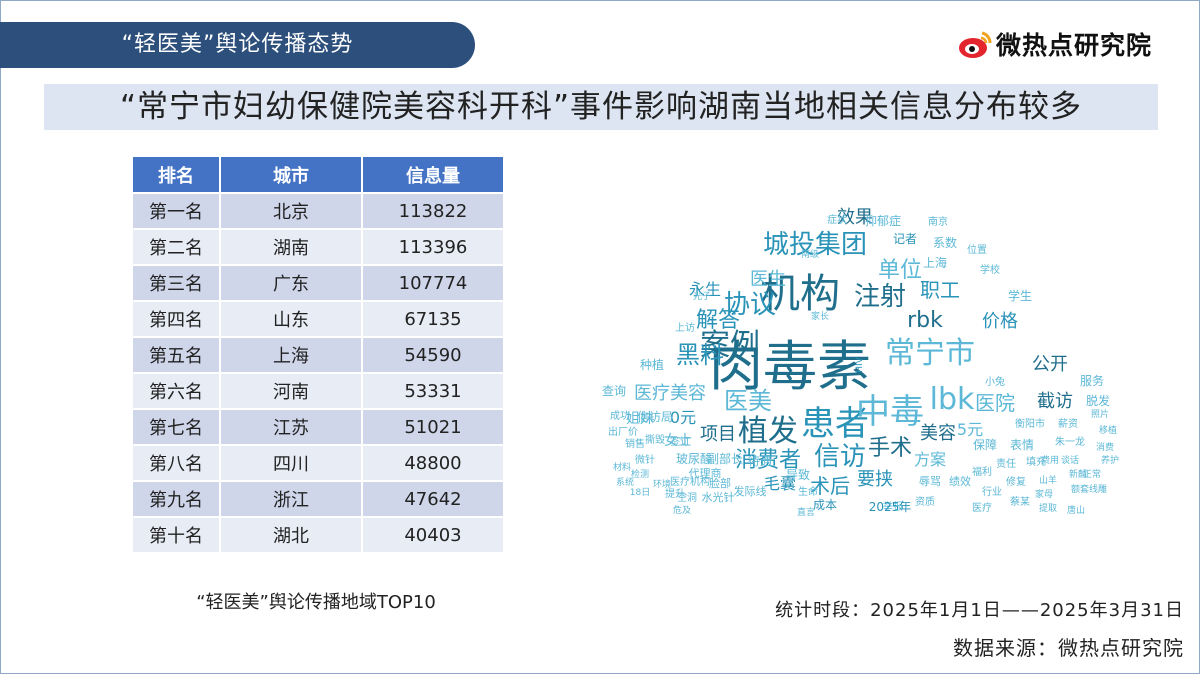 The height and width of the screenshot is (674, 1200). I want to click on word-cloud-term: 责任, so click(1006, 463).